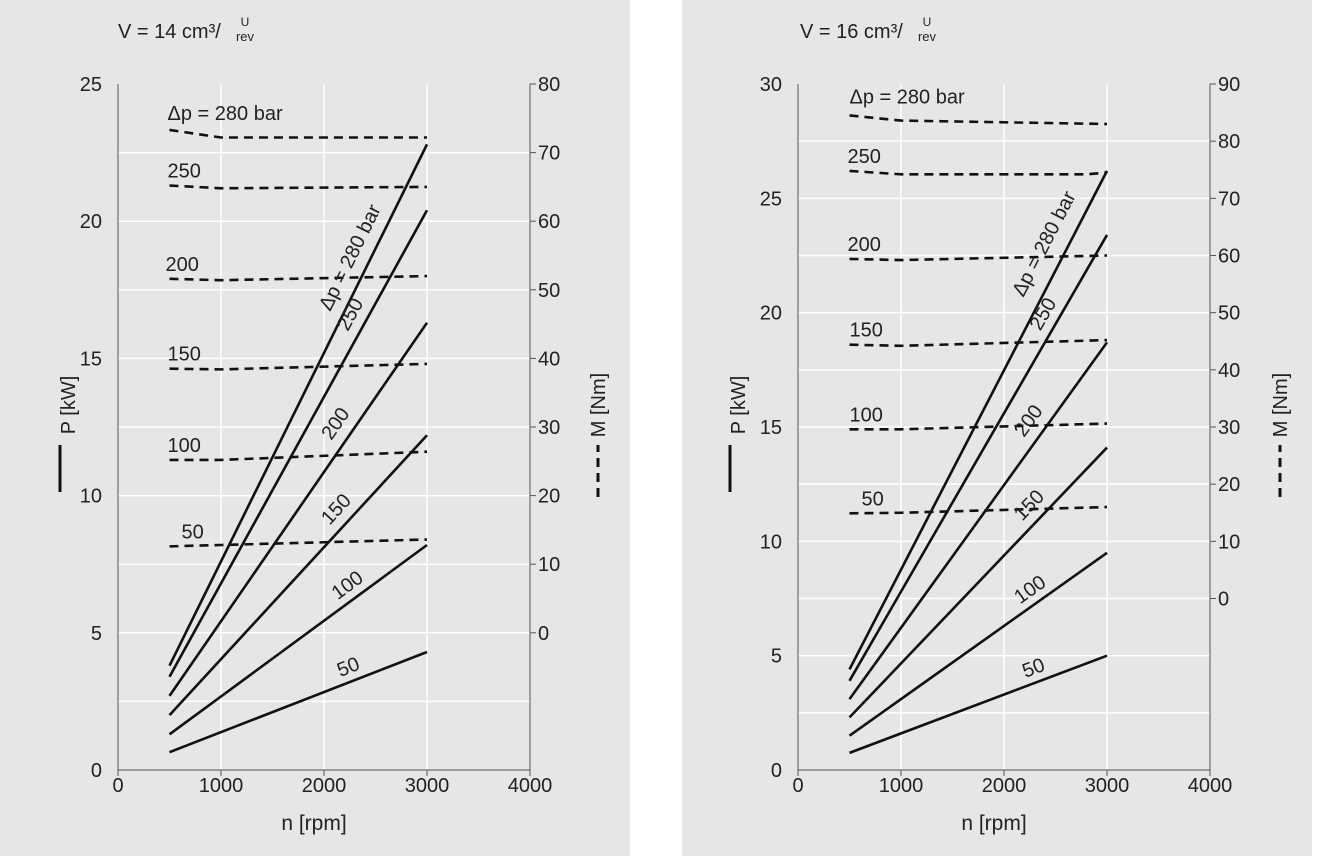 The image size is (1317, 856). What do you see at coordinates (1229, 85) in the screenshot?
I see `y-right-tick-label: 90` at bounding box center [1229, 85].